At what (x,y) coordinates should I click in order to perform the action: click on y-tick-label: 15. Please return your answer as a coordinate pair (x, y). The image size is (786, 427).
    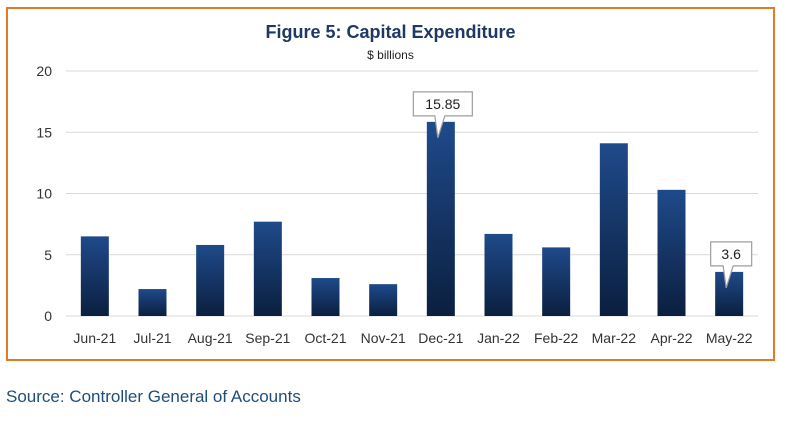
    Looking at the image, I should click on (44, 132).